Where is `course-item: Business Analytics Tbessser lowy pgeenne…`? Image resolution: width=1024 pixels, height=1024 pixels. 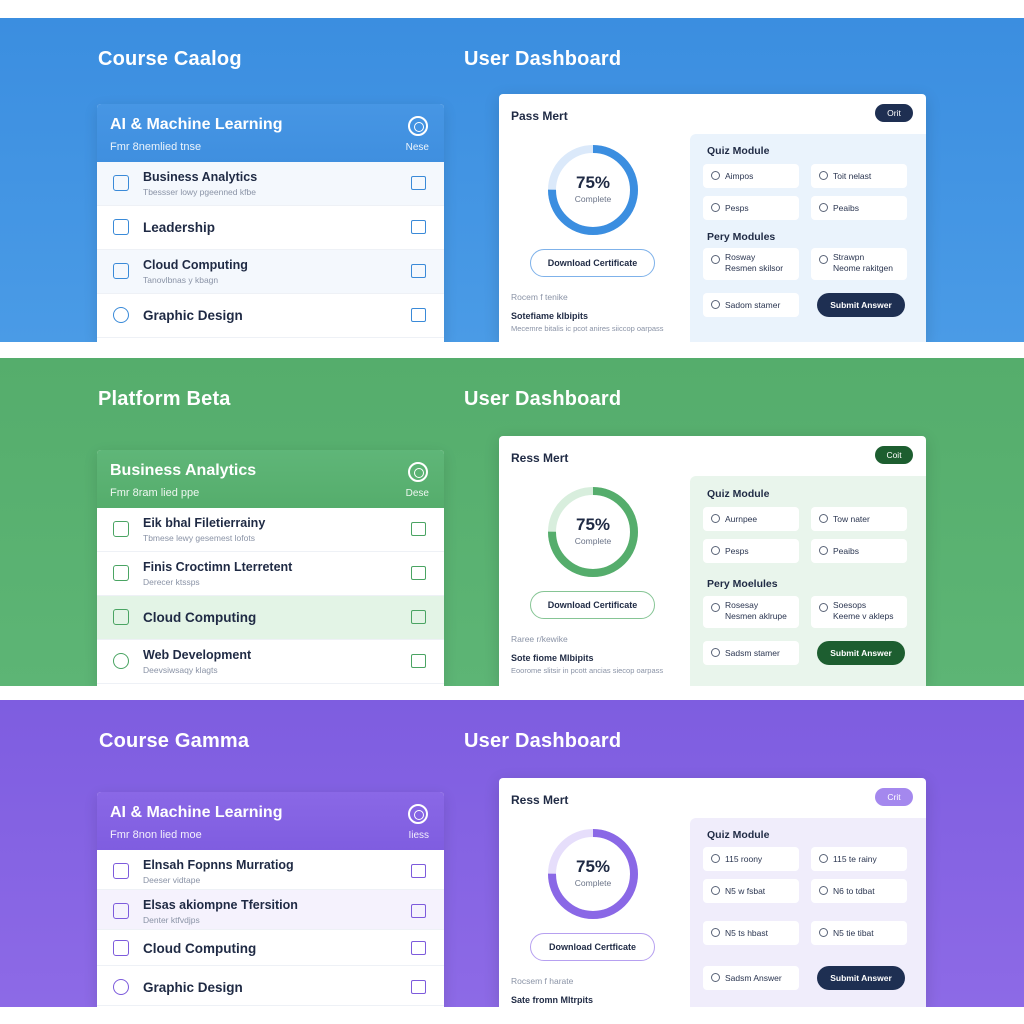 course-item: Business Analytics Tbessser lowy pgeenne… is located at coordinates (270, 184).